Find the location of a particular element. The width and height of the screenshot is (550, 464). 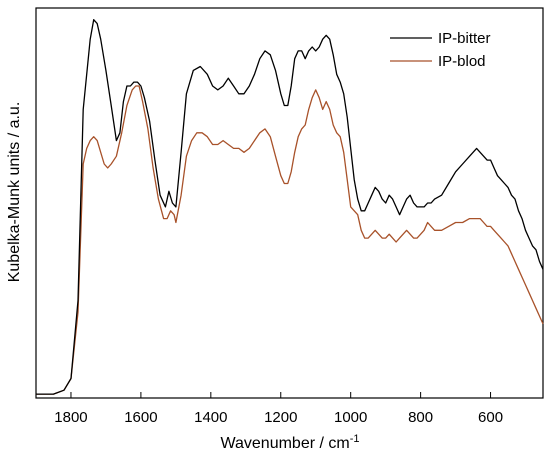

x-tick-label-600: 600 is located at coordinates (490, 417).